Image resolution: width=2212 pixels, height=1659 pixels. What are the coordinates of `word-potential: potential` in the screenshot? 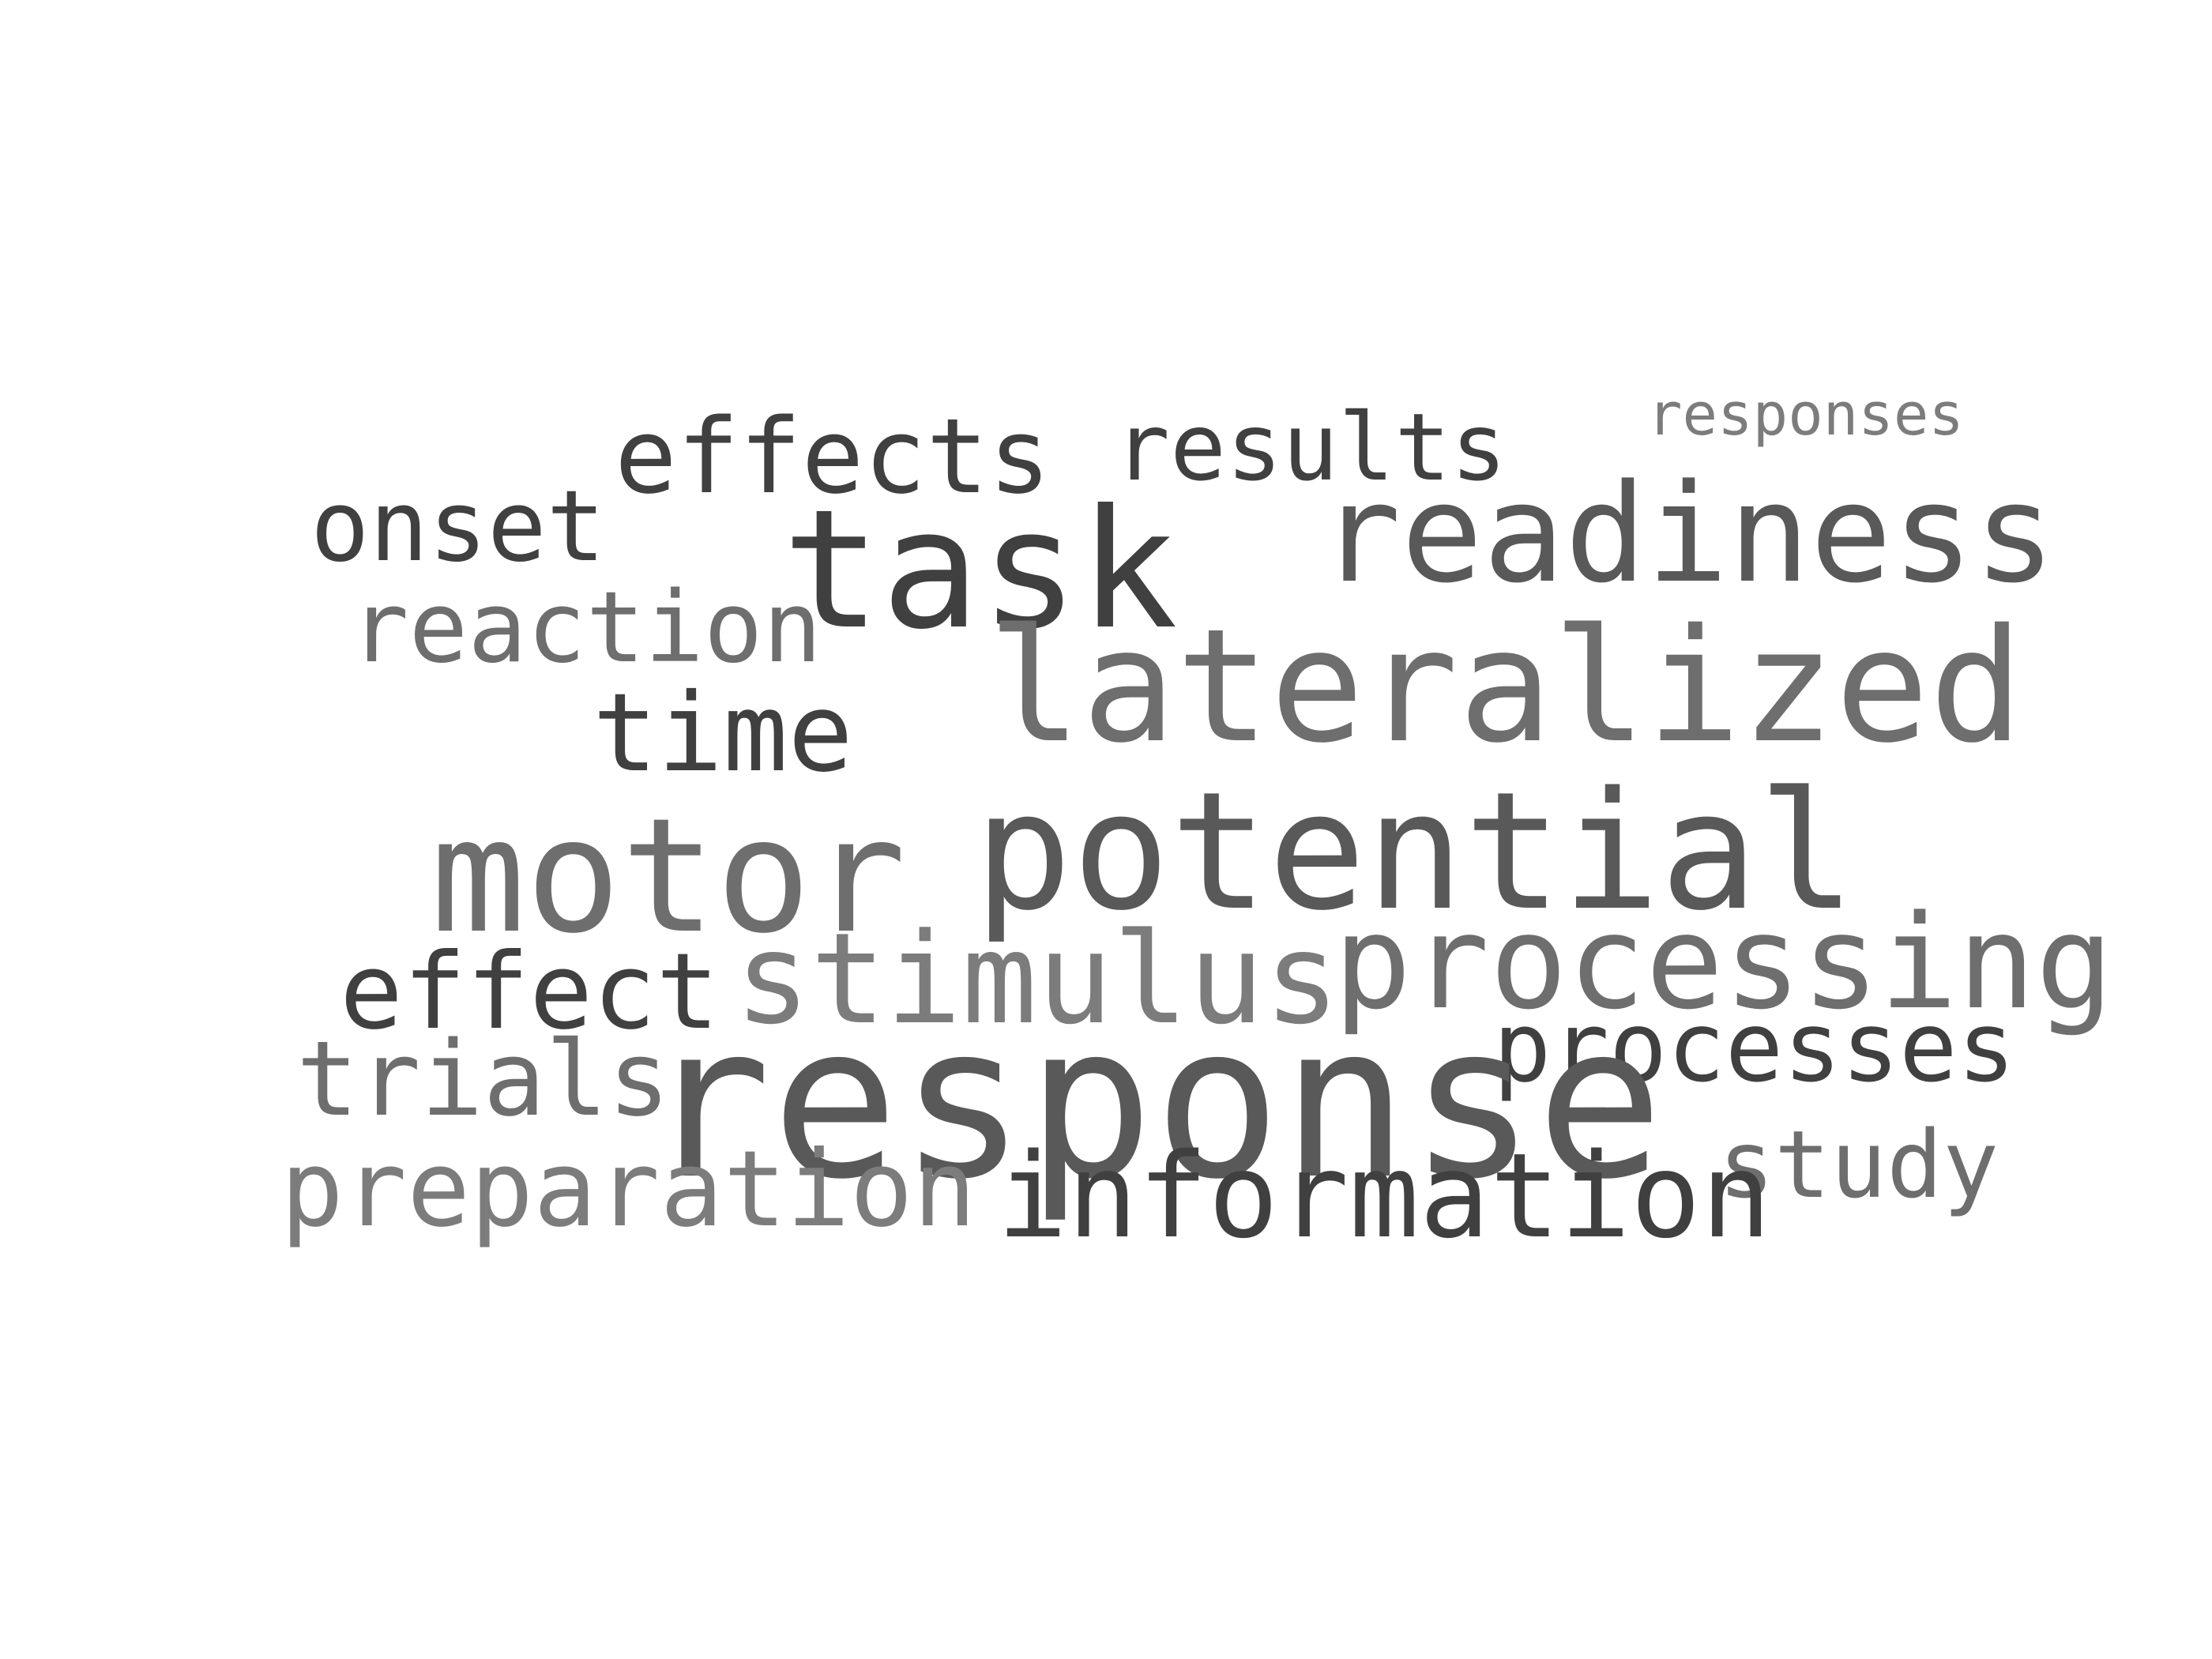 It's located at (1415, 852).